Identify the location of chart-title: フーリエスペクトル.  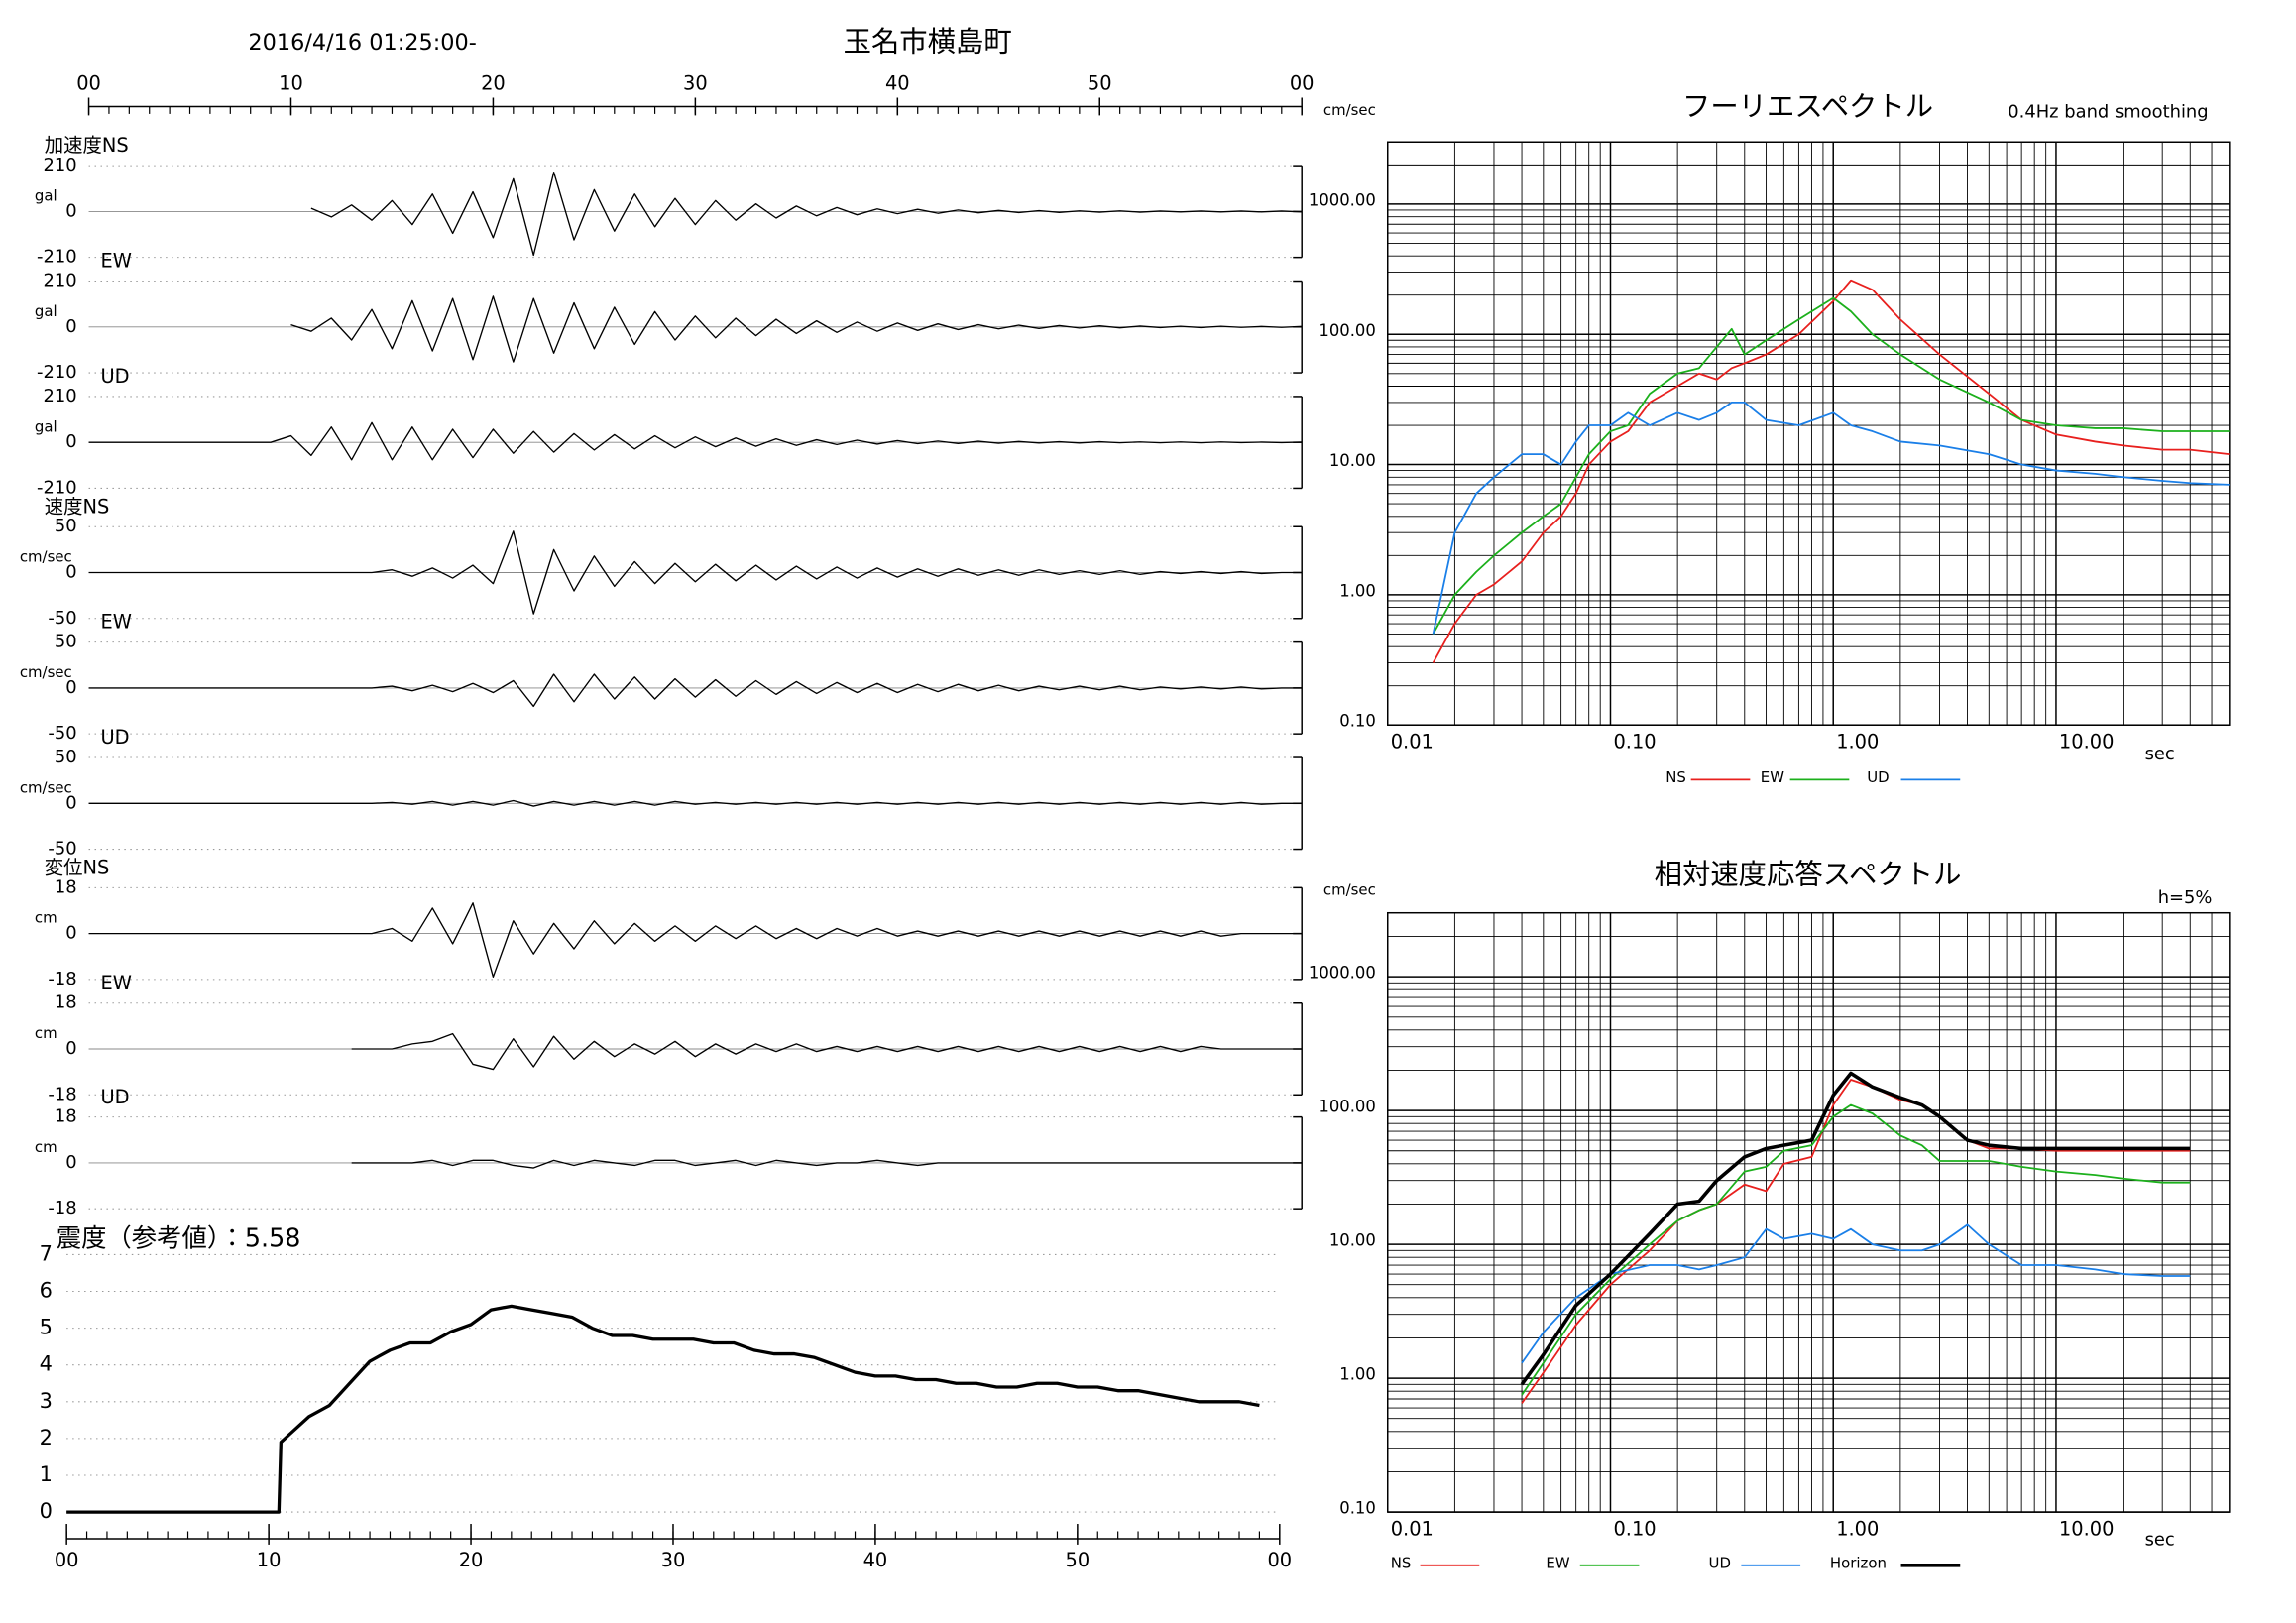
(1808, 106).